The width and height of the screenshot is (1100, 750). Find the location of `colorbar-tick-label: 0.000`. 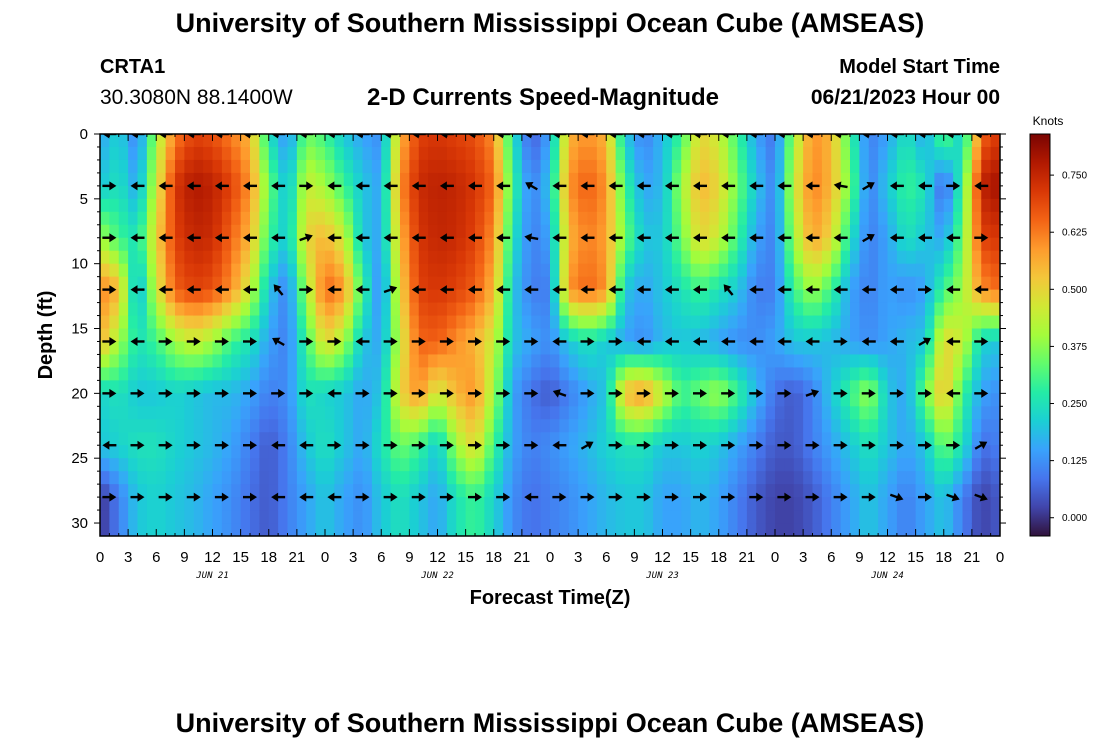

colorbar-tick-label: 0.000 is located at coordinates (1074, 518).